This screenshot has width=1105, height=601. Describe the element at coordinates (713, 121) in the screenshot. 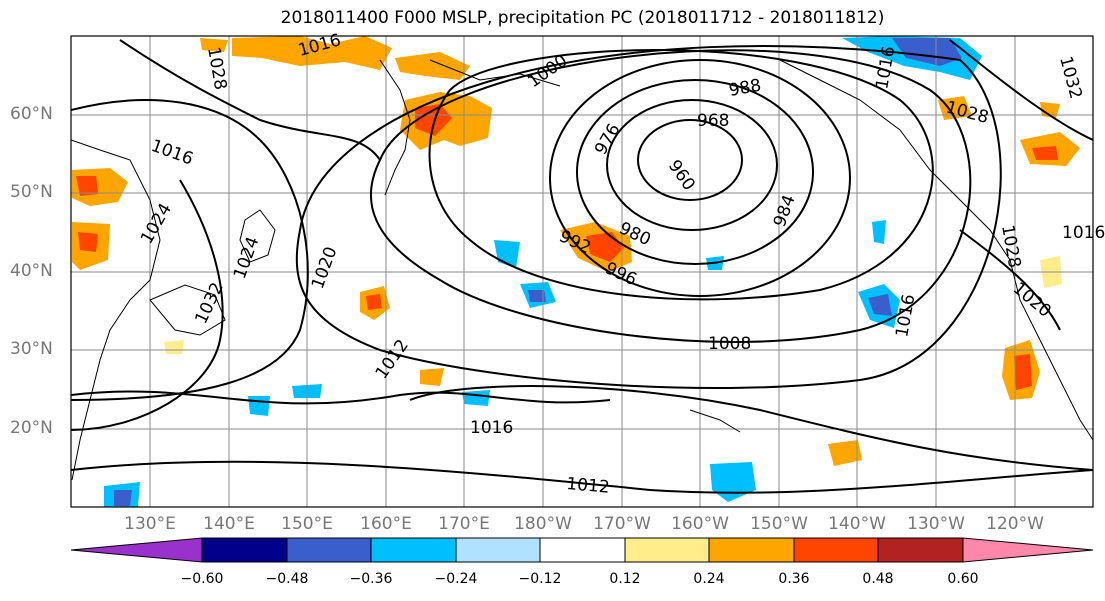

I see `isobar-label: 968` at that location.